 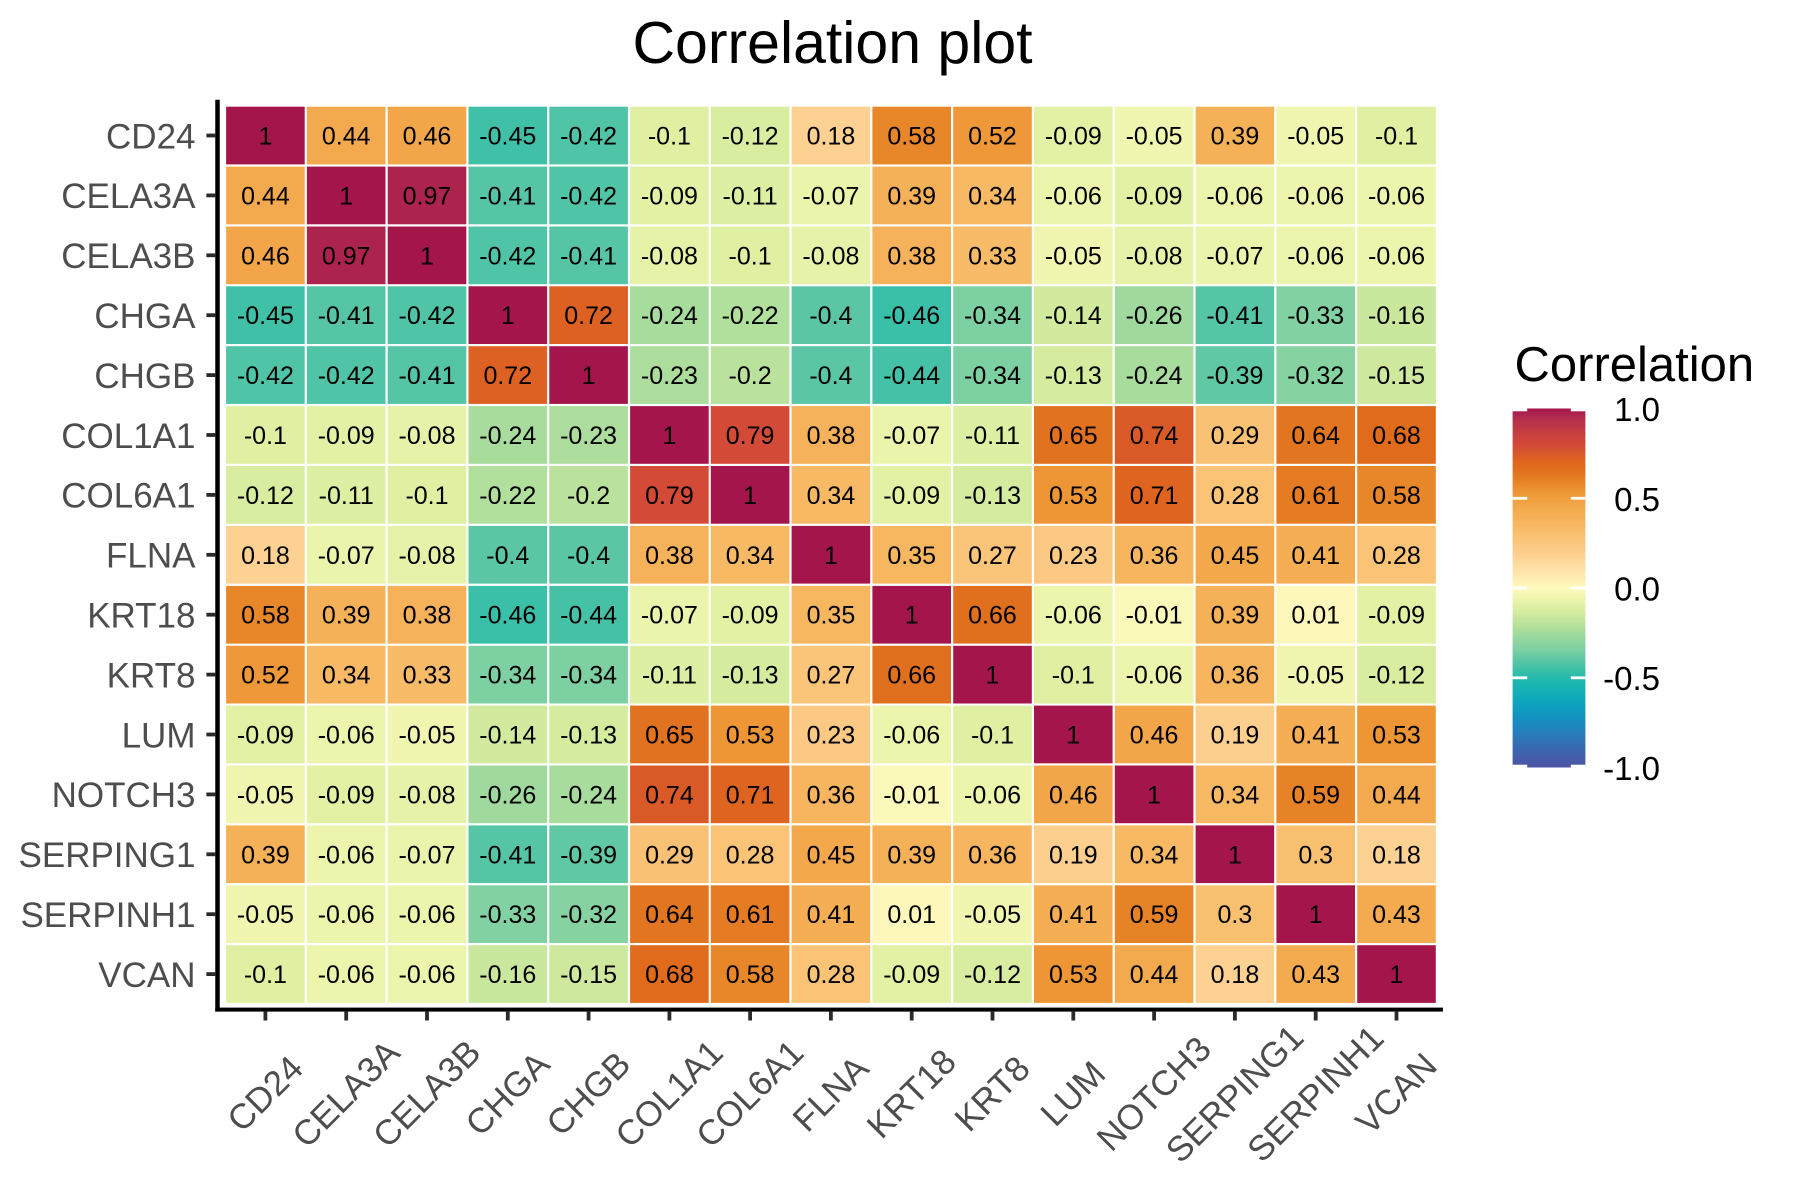 I want to click on svg-text: -0.23, so click(x=588, y=436).